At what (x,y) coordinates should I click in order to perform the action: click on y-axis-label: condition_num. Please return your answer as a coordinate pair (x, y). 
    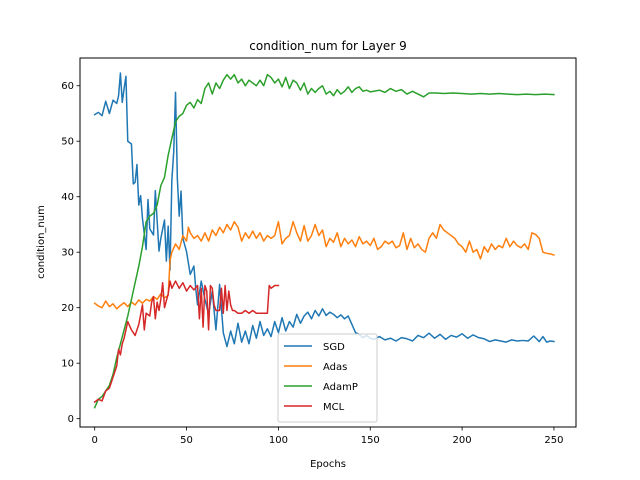
    Looking at the image, I should click on (41, 242).